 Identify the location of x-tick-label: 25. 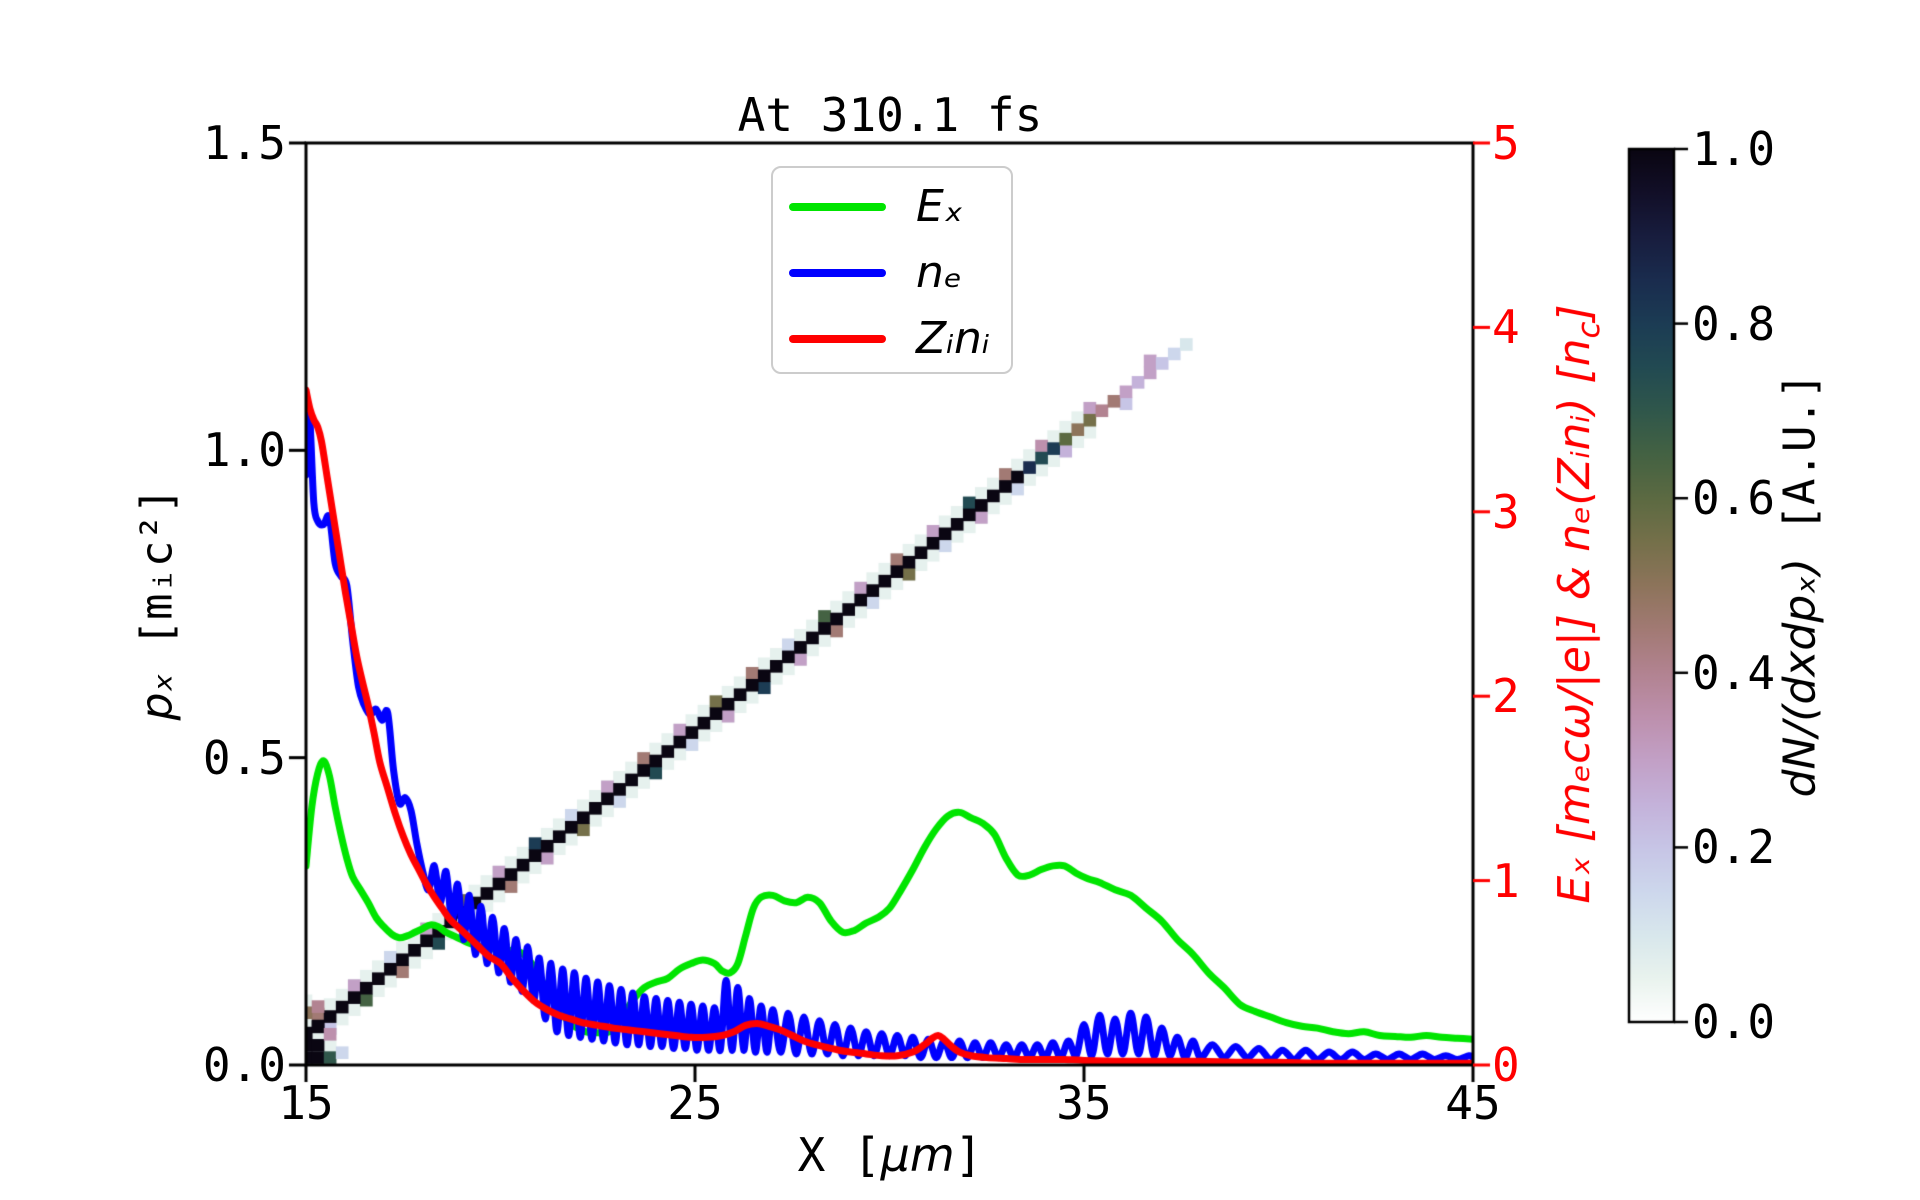
(695, 1103).